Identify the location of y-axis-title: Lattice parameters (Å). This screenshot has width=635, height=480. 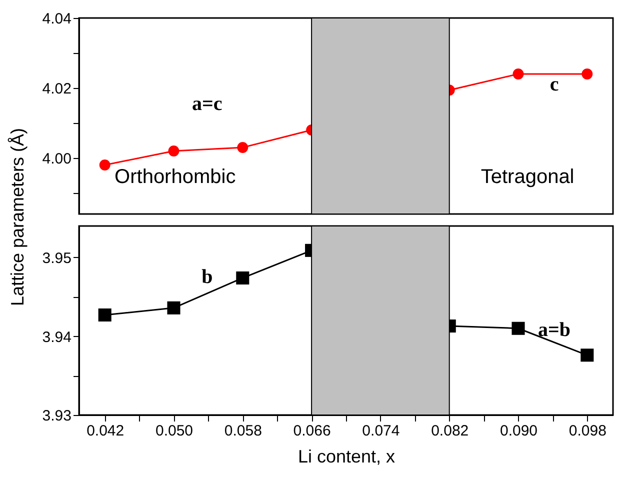
(18, 217).